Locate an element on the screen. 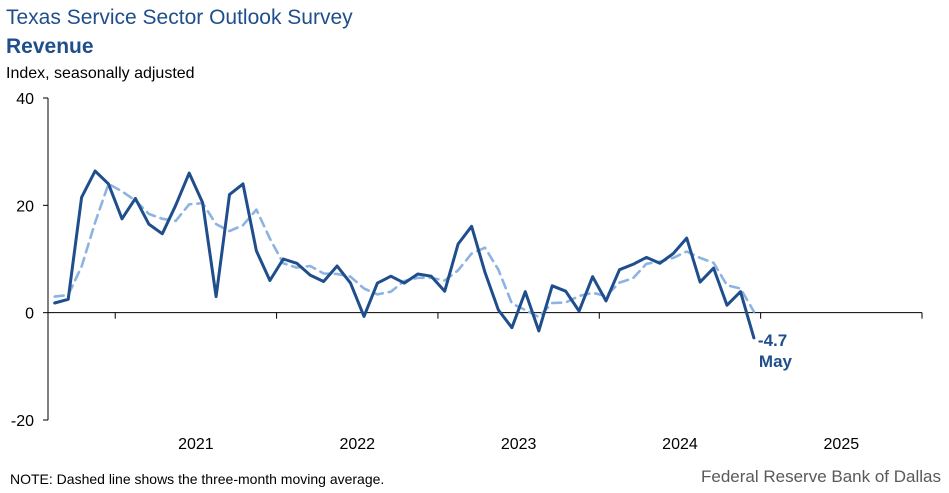 Image resolution: width=949 pixels, height=493 pixels. y-tick-label: 40 is located at coordinates (25, 99).